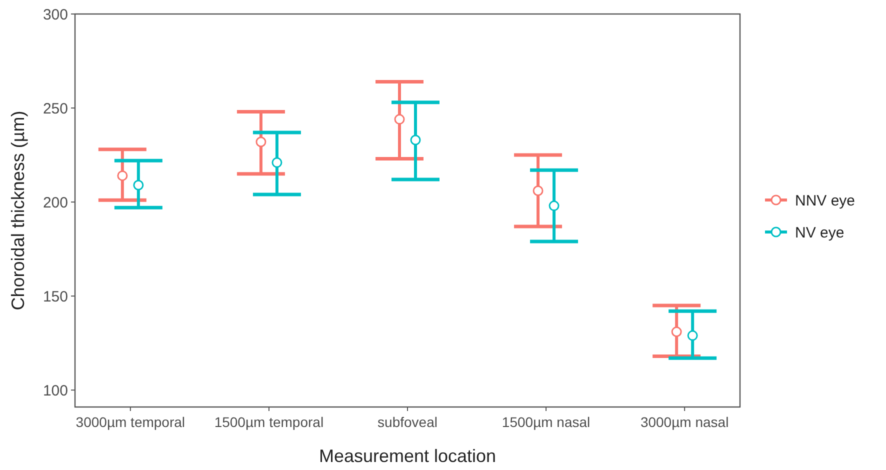 The image size is (886, 470). Describe the element at coordinates (131, 422) in the screenshot. I see `x-tick-label: 3000µm temporal` at that location.